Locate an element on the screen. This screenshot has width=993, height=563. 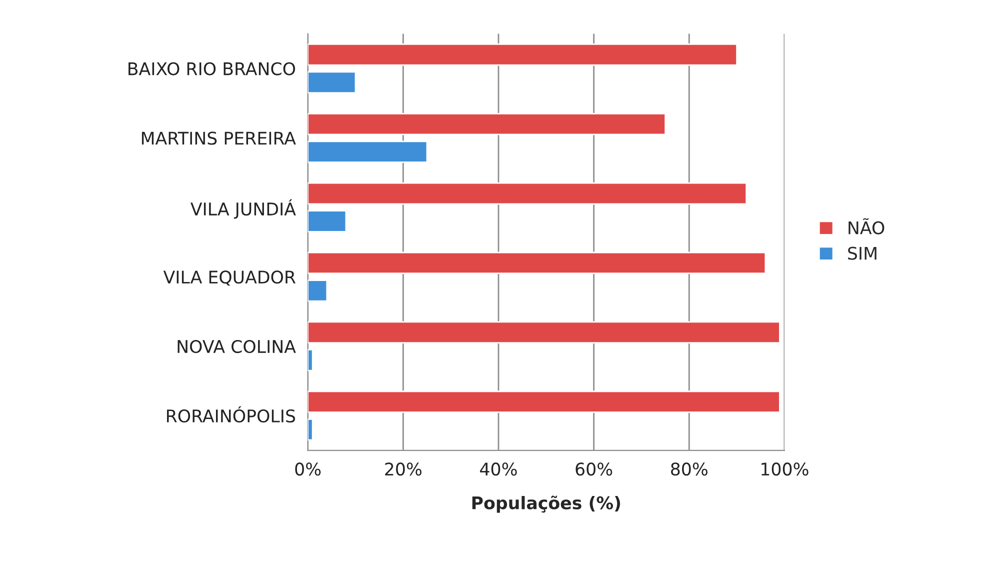
legend-label: SIM is located at coordinates (862, 253).